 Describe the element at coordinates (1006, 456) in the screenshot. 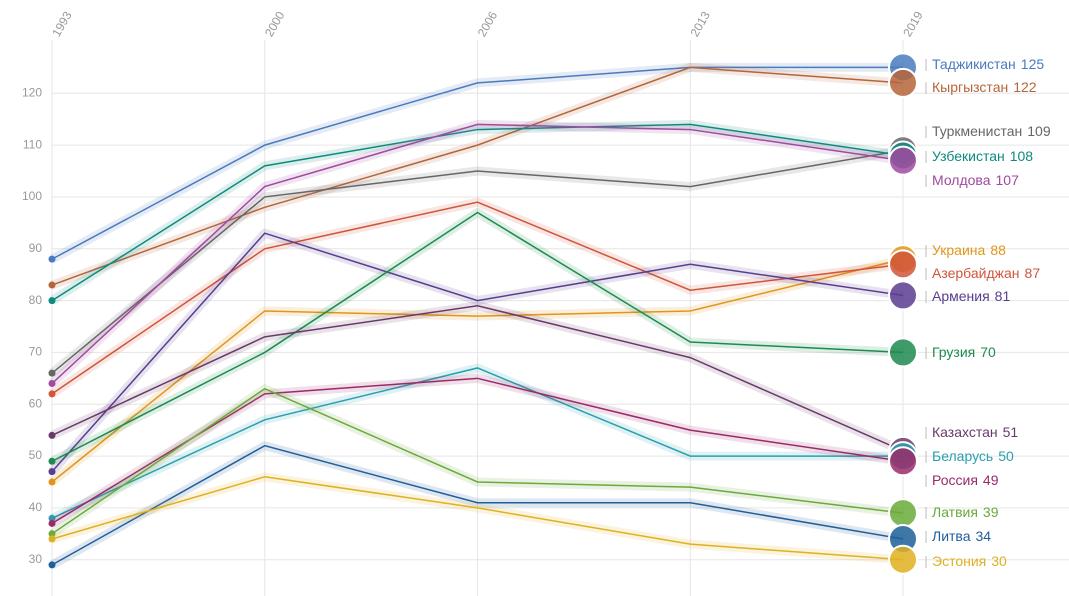

I see `series-value: 50` at that location.